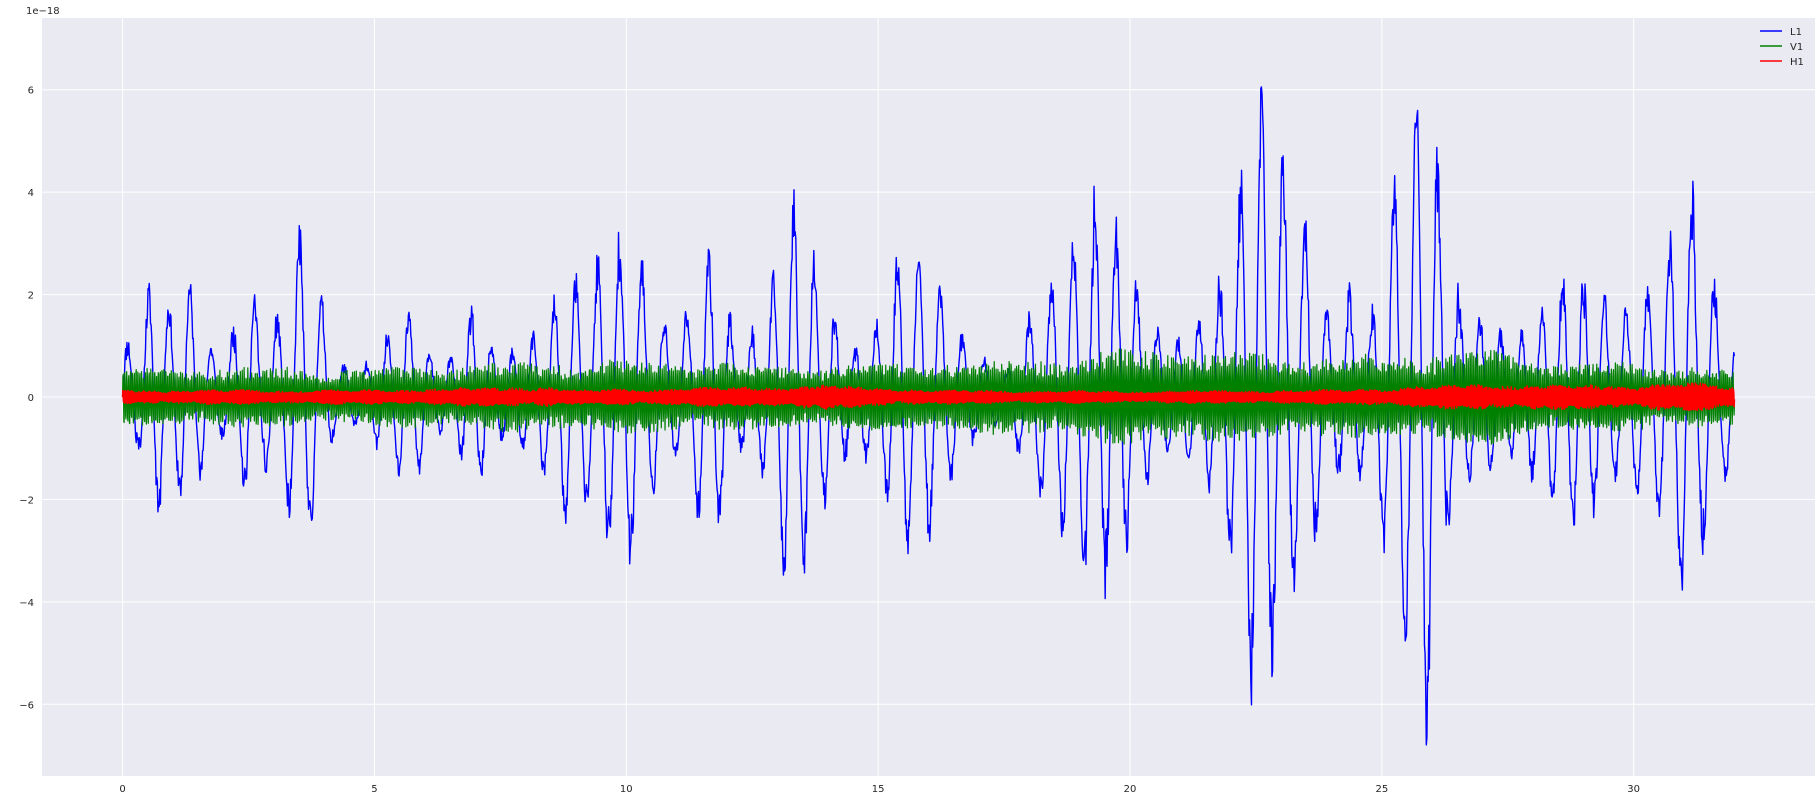 The height and width of the screenshot is (803, 1818). Describe the element at coordinates (626, 789) in the screenshot. I see `x-tick-label: 10` at that location.